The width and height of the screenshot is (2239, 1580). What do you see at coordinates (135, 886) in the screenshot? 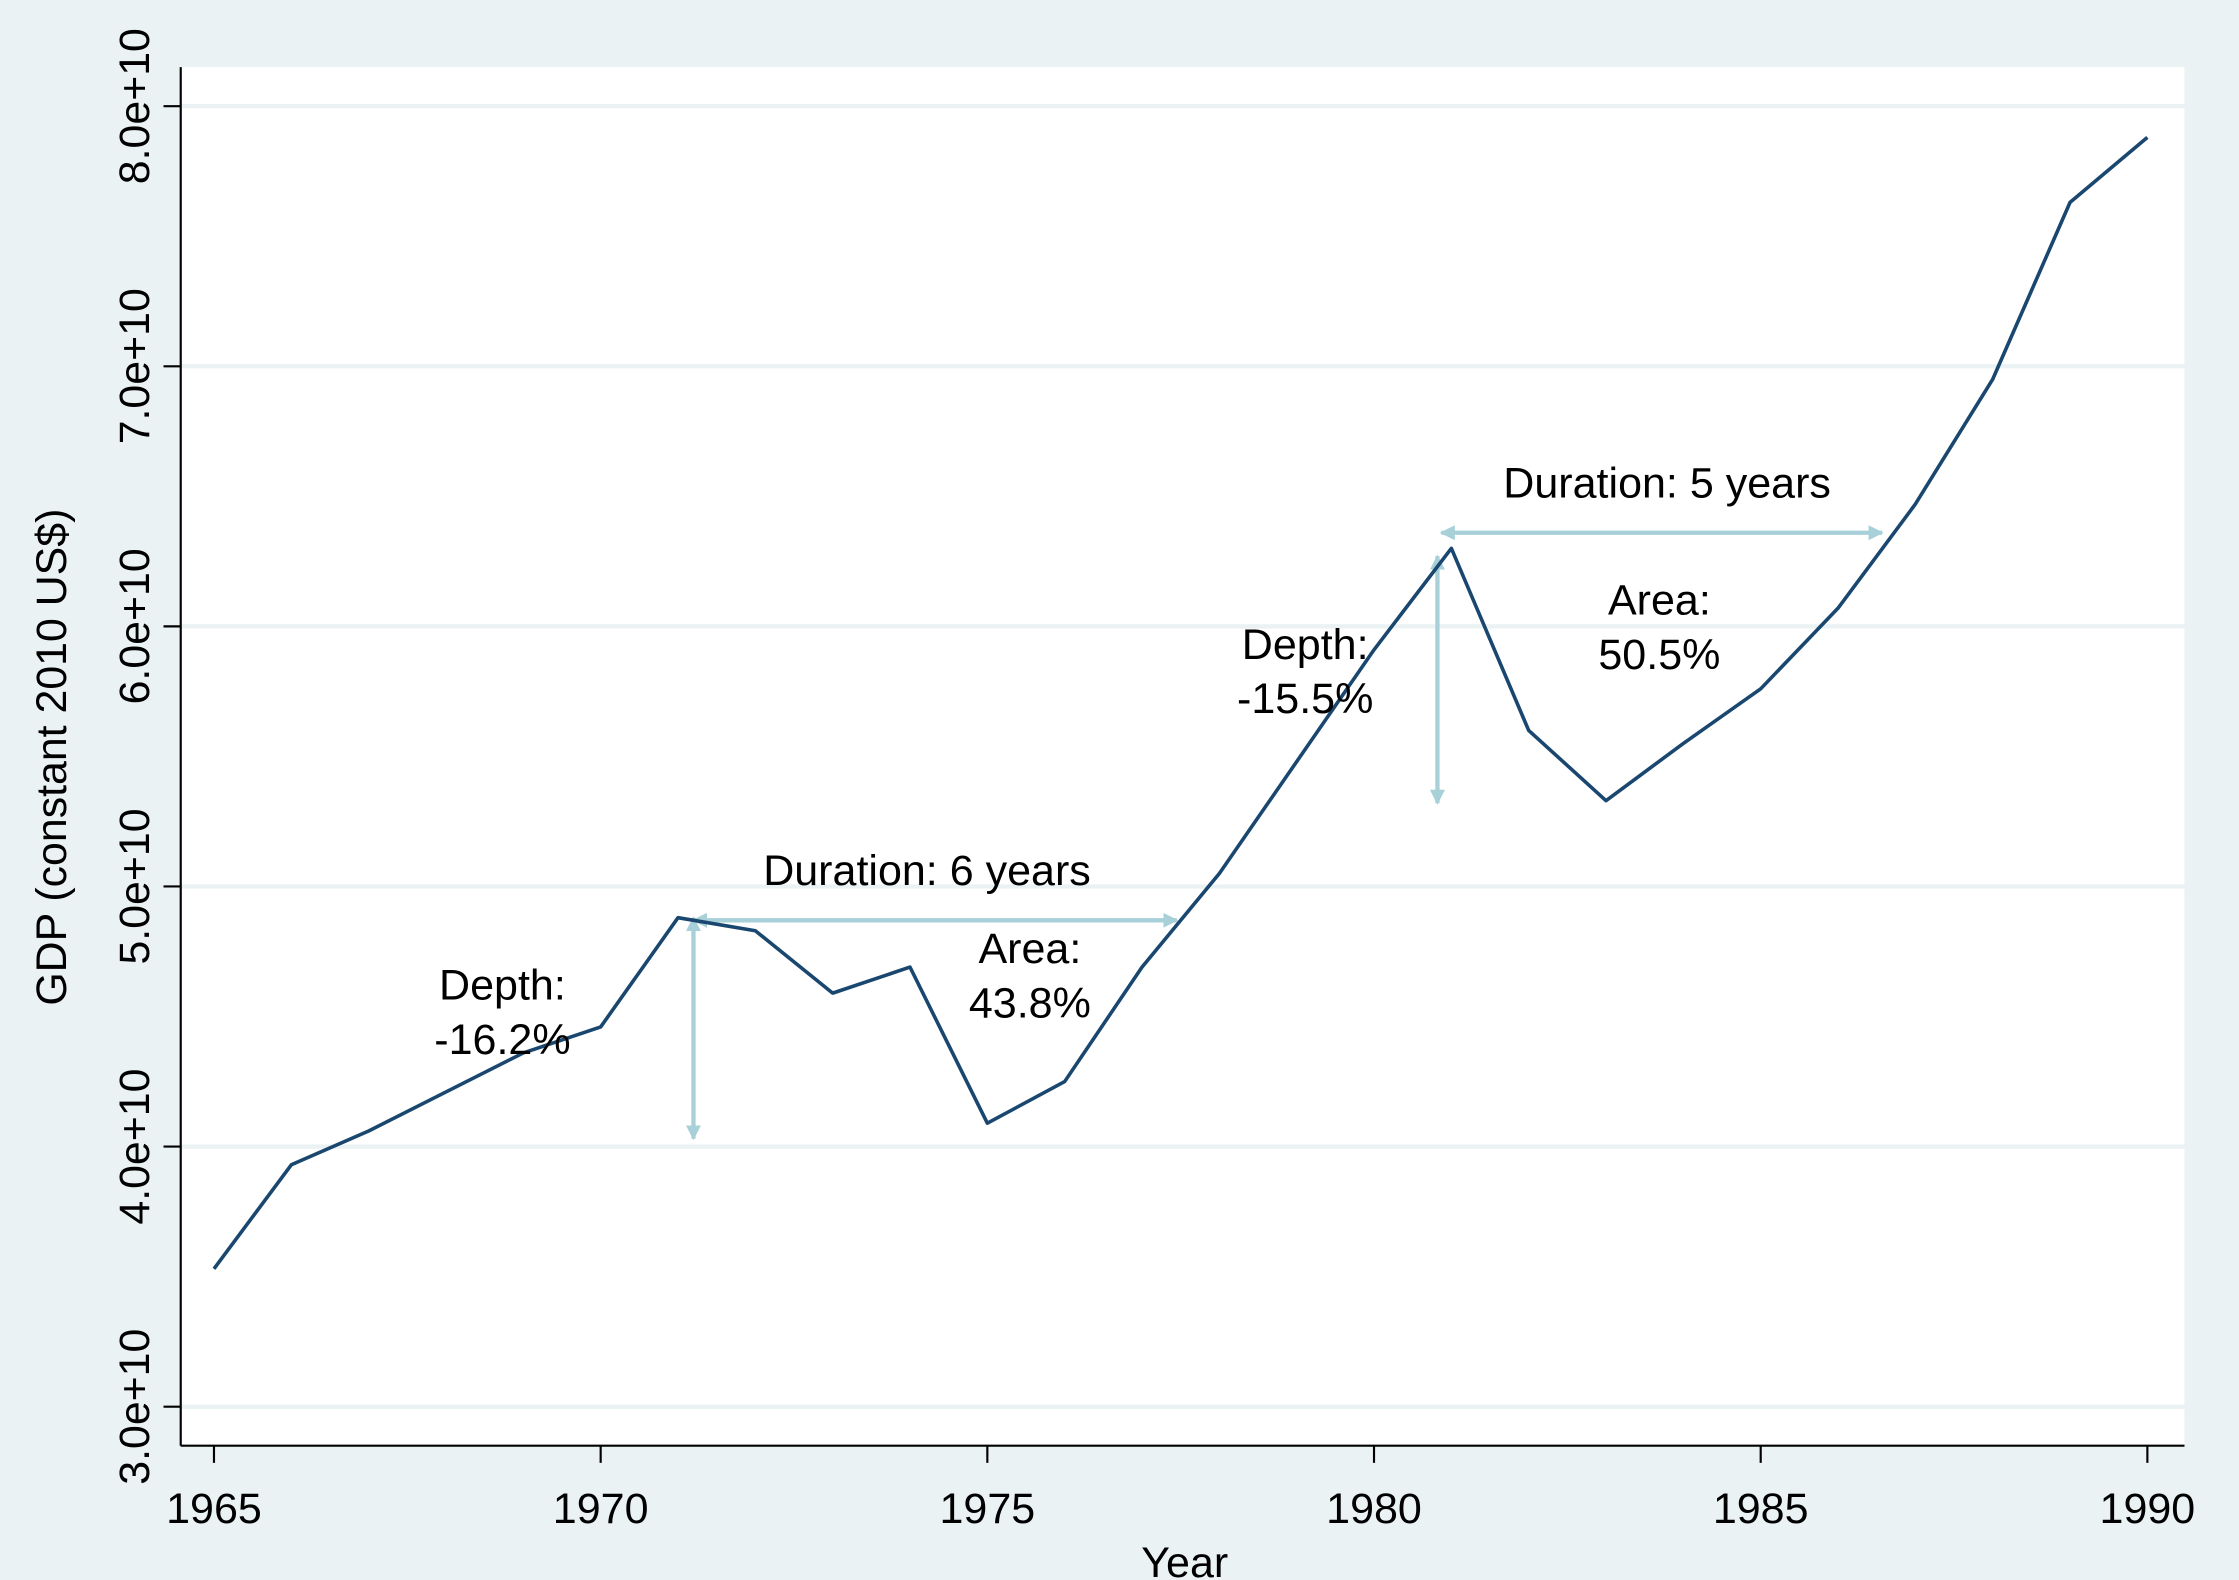
I see `y-tick-label: 5.0e+10` at bounding box center [135, 886].